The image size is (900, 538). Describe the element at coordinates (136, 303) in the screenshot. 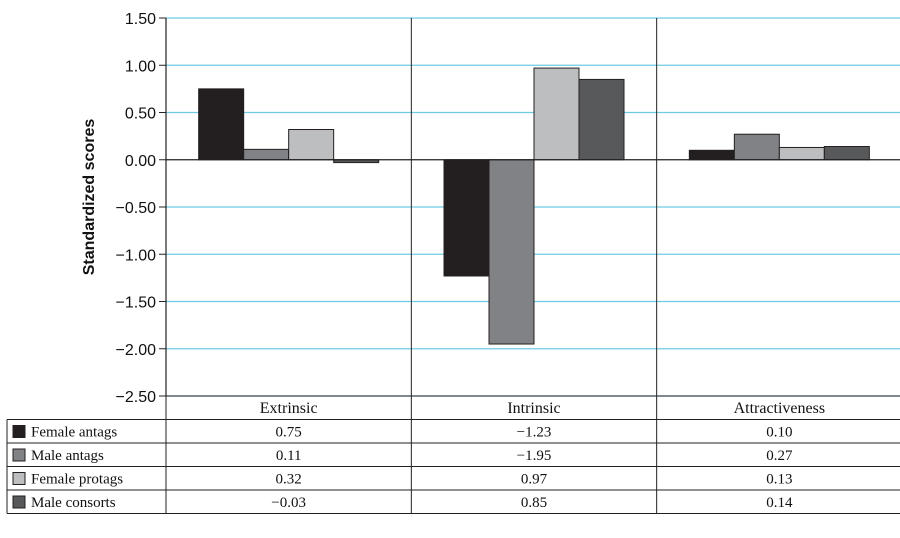

I see `y-tick-label: −1.50` at that location.